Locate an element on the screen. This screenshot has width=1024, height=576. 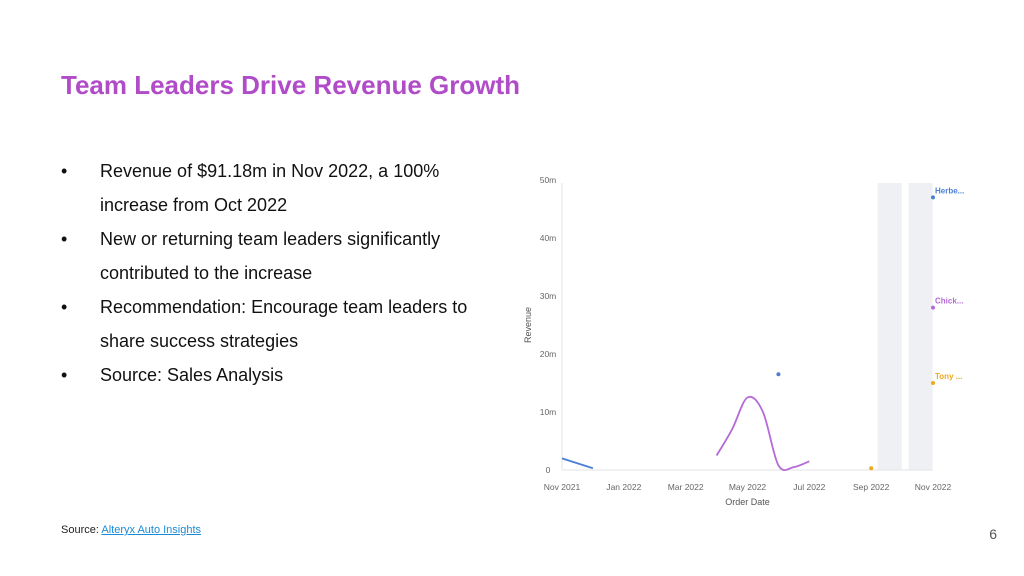
y-tick-label: 50m is located at coordinates (548, 180).